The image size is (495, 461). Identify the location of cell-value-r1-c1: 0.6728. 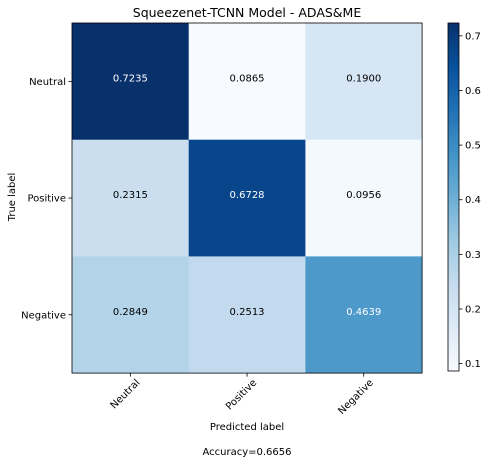
(247, 195).